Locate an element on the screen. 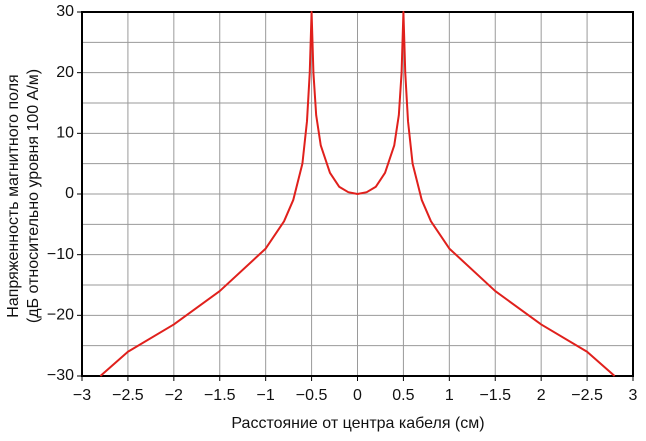 The image size is (646, 441). y-axis-label: Напряженность магнитного поля is located at coordinates (13, 195).